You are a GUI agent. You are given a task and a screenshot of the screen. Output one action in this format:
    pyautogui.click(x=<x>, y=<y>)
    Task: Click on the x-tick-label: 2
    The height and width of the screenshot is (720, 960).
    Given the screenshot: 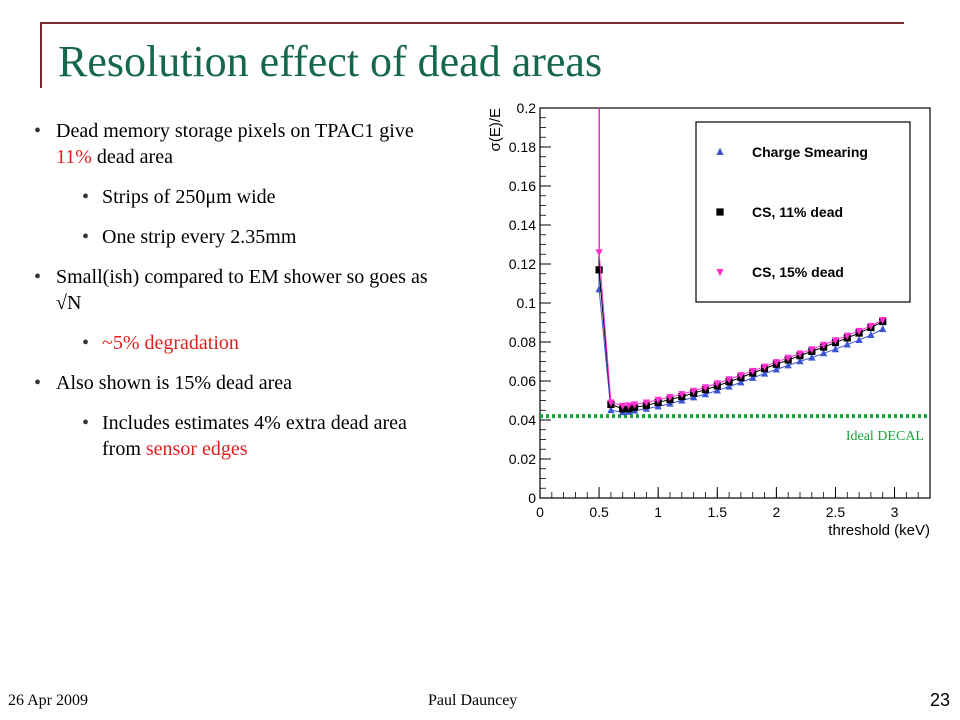 What is the action you would take?
    pyautogui.click(x=776, y=512)
    